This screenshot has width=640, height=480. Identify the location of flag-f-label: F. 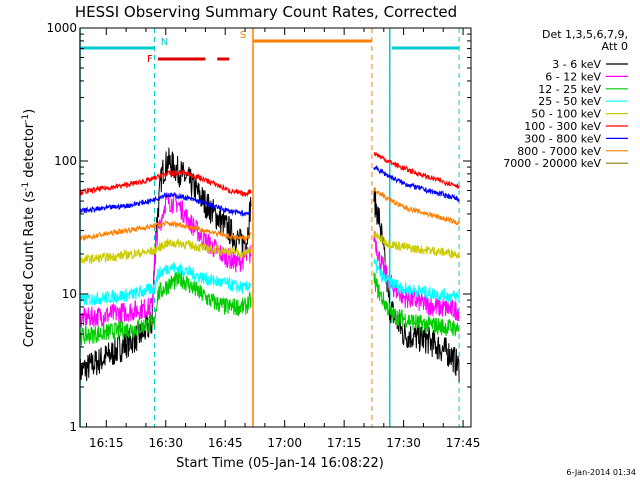
(150, 59).